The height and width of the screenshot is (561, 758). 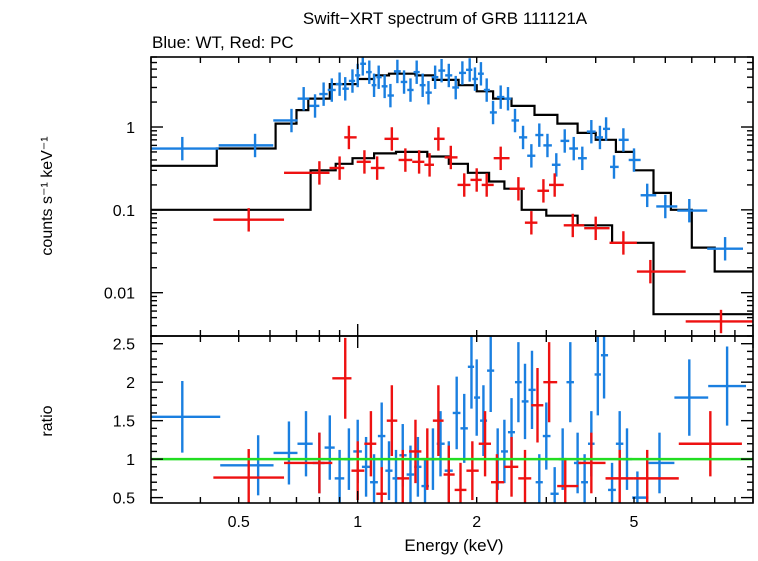 I want to click on ratio-y-tick-label: 0.5, so click(x=124, y=499).